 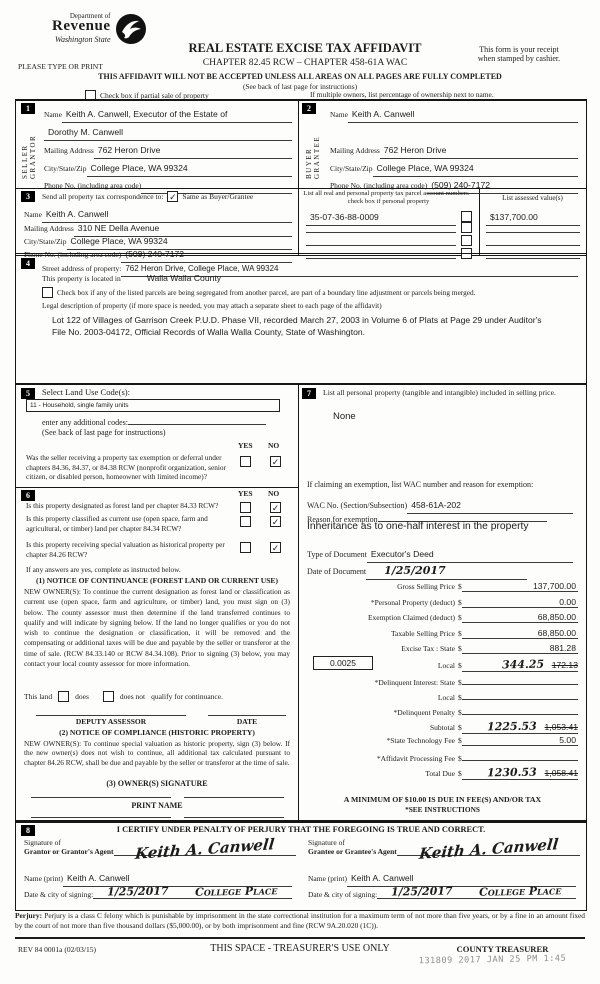 I want to click on additional-codes-field, so click(x=196, y=419).